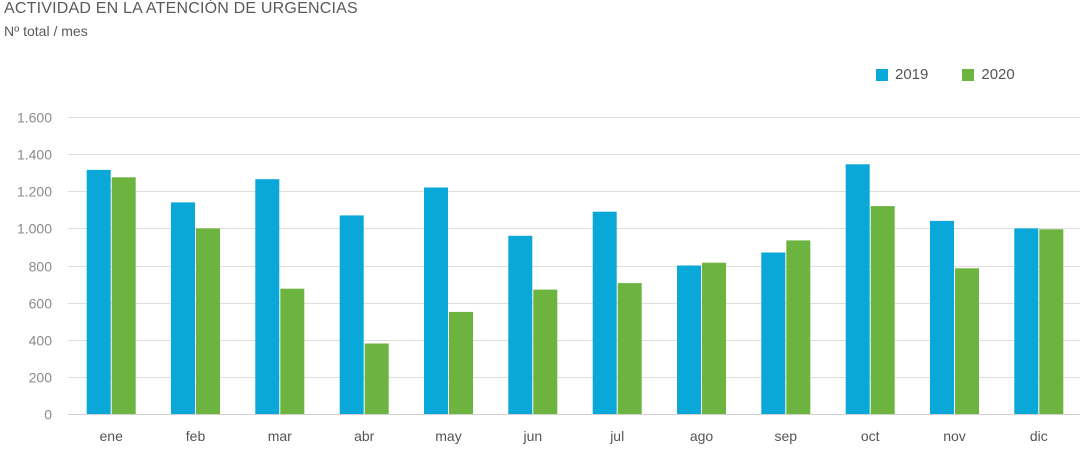 The width and height of the screenshot is (1087, 449). What do you see at coordinates (520, 324) in the screenshot?
I see `bar-2019-jun` at bounding box center [520, 324].